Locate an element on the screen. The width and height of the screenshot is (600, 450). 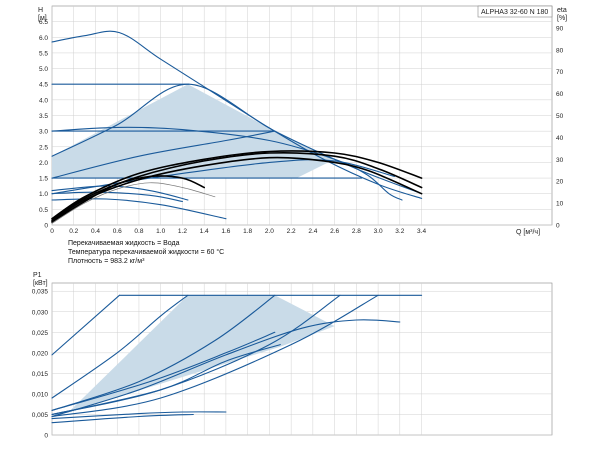
top-x-tick-label: 2.8 is located at coordinates (356, 231).